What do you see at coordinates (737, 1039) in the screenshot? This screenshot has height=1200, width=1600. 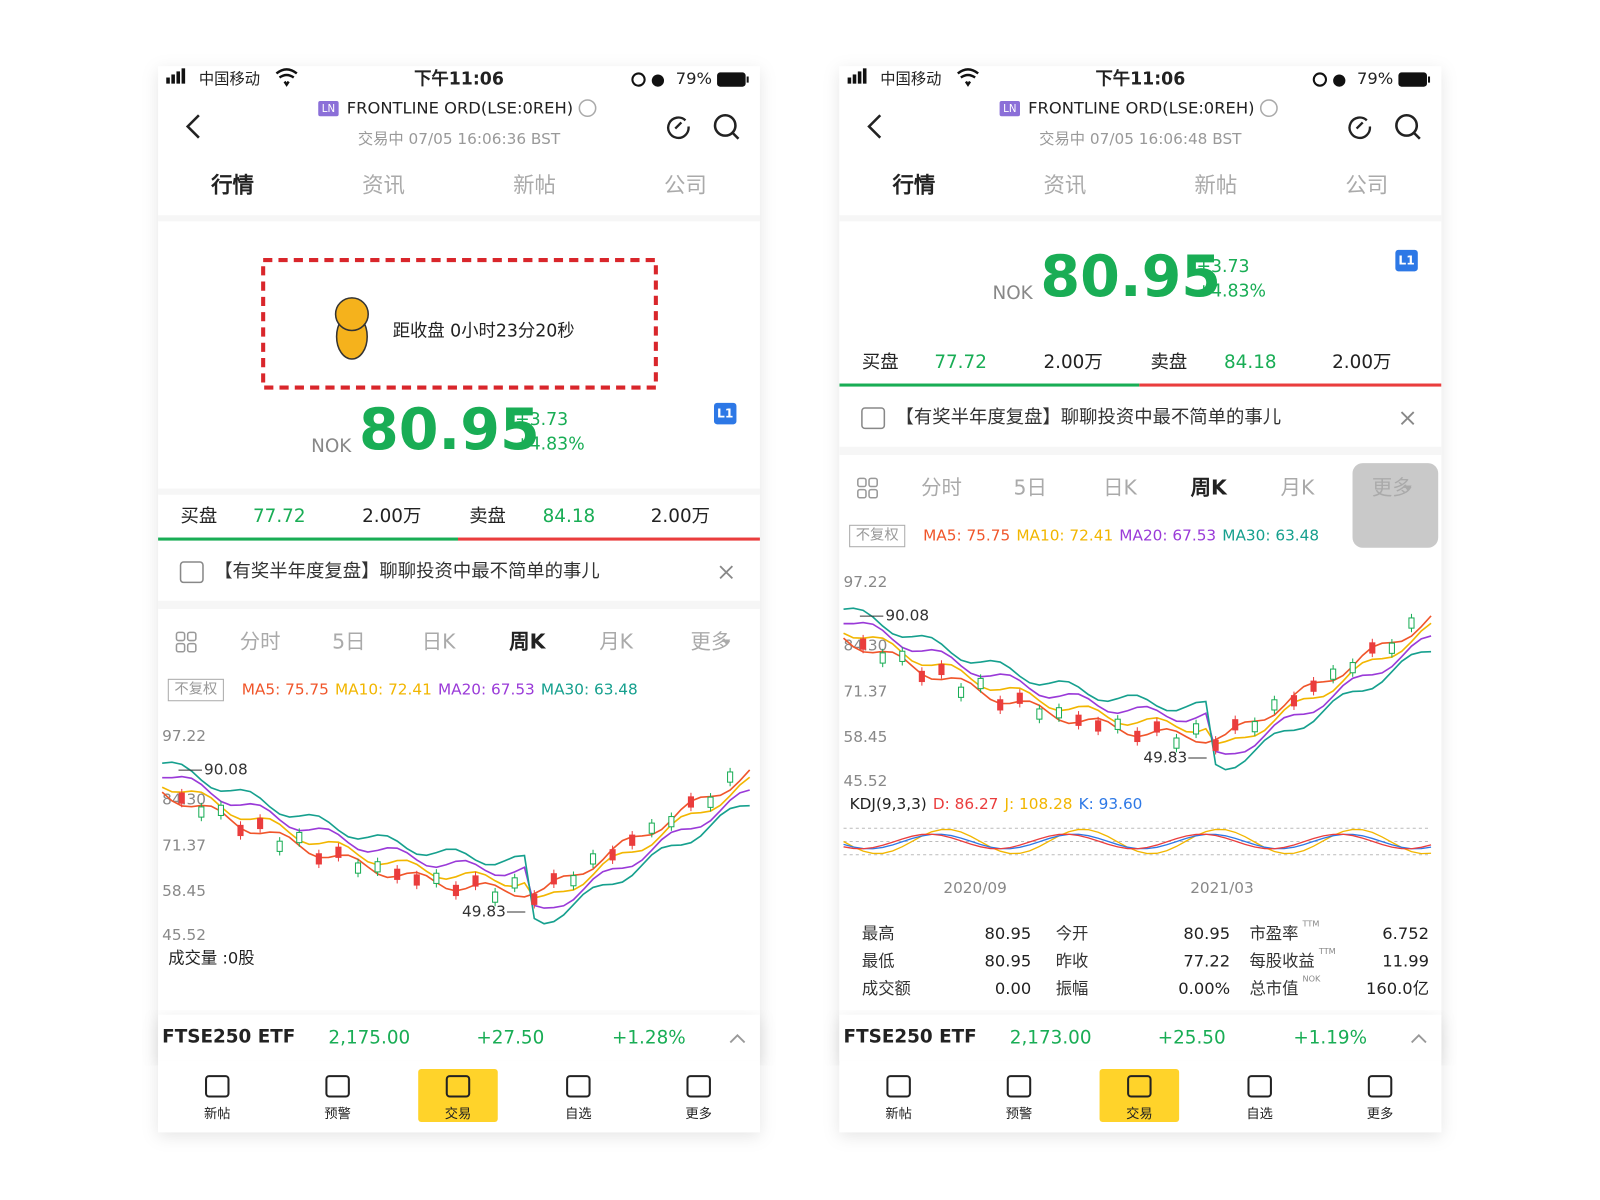 I see `ticker-expand` at bounding box center [737, 1039].